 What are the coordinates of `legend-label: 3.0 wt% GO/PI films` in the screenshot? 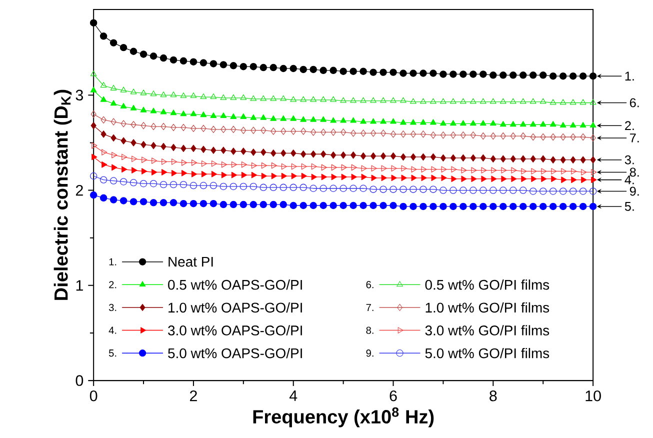 It's located at (487, 330).